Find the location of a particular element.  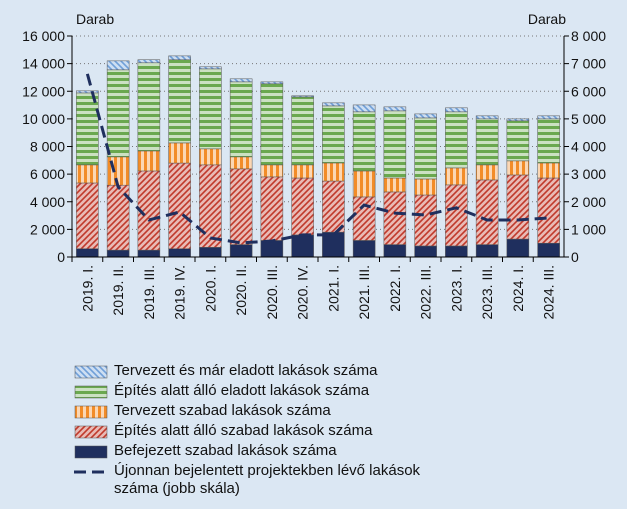

x-tick-label: 2020. II. is located at coordinates (241, 290).